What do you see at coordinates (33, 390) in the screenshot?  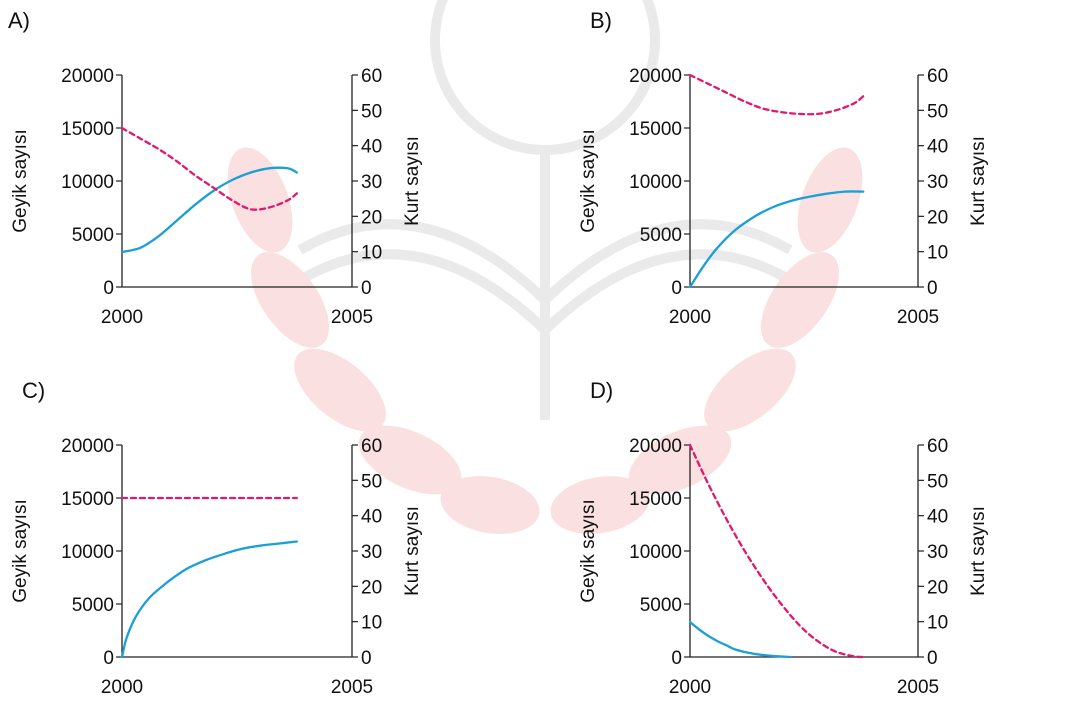 I see `panel-label: C)` at bounding box center [33, 390].